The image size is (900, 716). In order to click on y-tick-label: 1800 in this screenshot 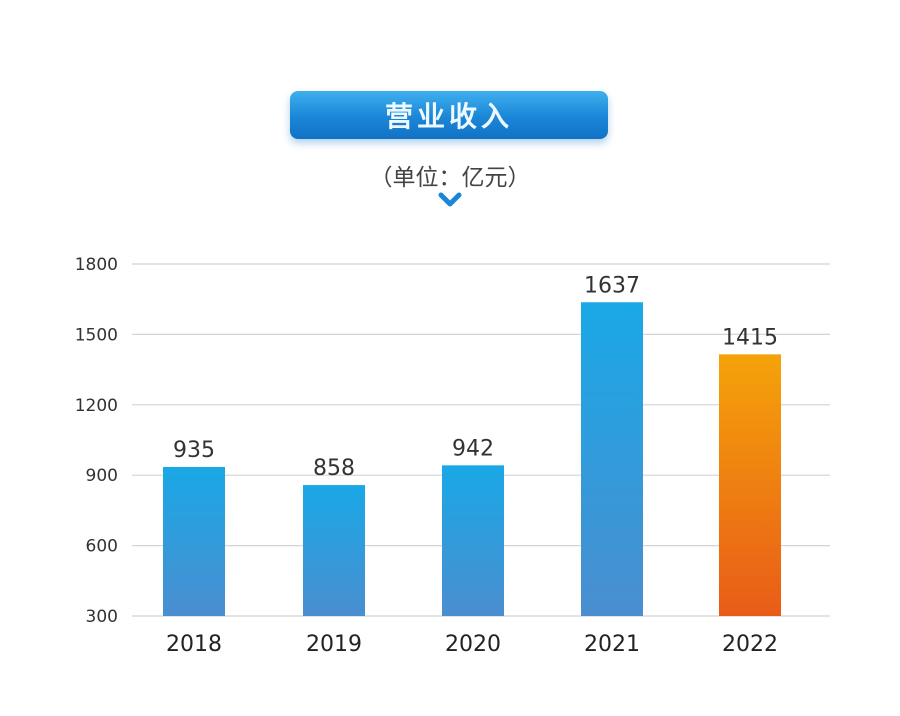, I will do `click(96, 265)`.